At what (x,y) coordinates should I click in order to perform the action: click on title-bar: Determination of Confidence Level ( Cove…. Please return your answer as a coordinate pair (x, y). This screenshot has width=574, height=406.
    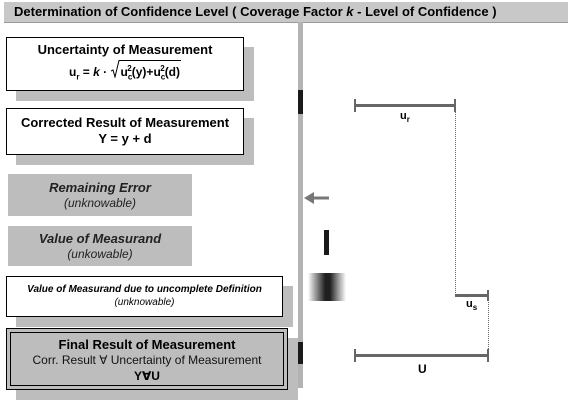
    Looking at the image, I should click on (286, 12).